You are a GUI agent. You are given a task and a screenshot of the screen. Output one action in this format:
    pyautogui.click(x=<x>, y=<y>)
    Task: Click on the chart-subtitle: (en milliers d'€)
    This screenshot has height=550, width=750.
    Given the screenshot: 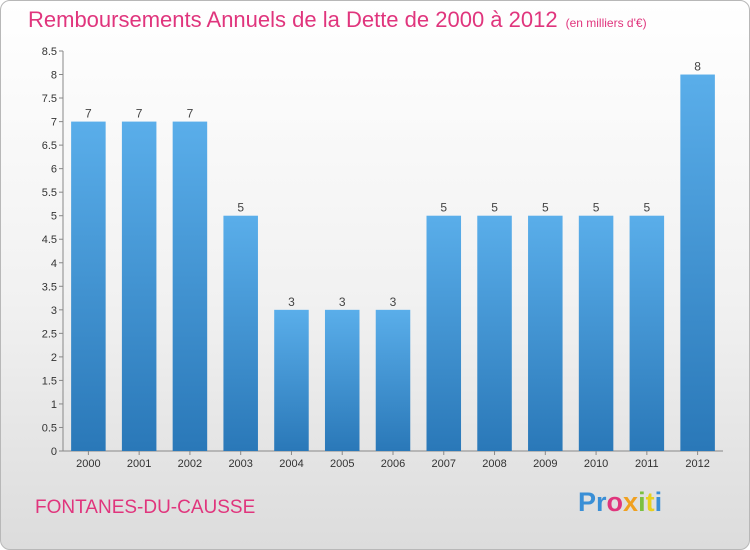 What is the action you would take?
    pyautogui.click(x=606, y=23)
    